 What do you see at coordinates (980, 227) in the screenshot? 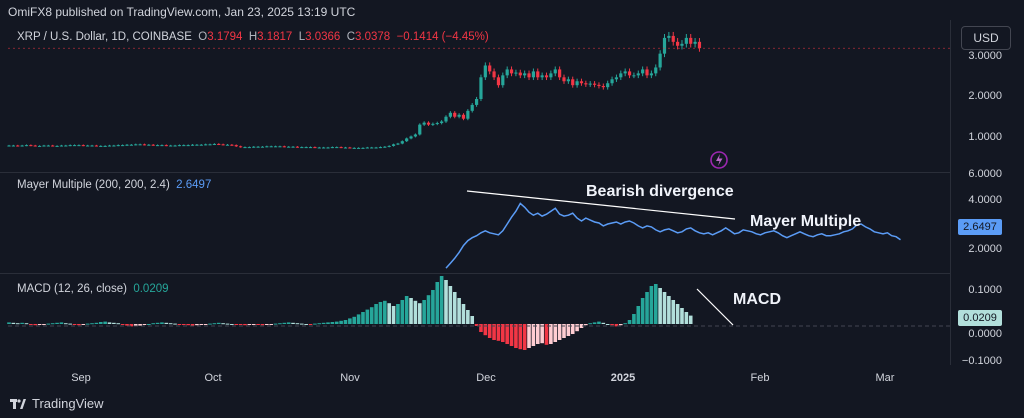
I see `mayer-value-tag: 2.6497` at bounding box center [980, 227].